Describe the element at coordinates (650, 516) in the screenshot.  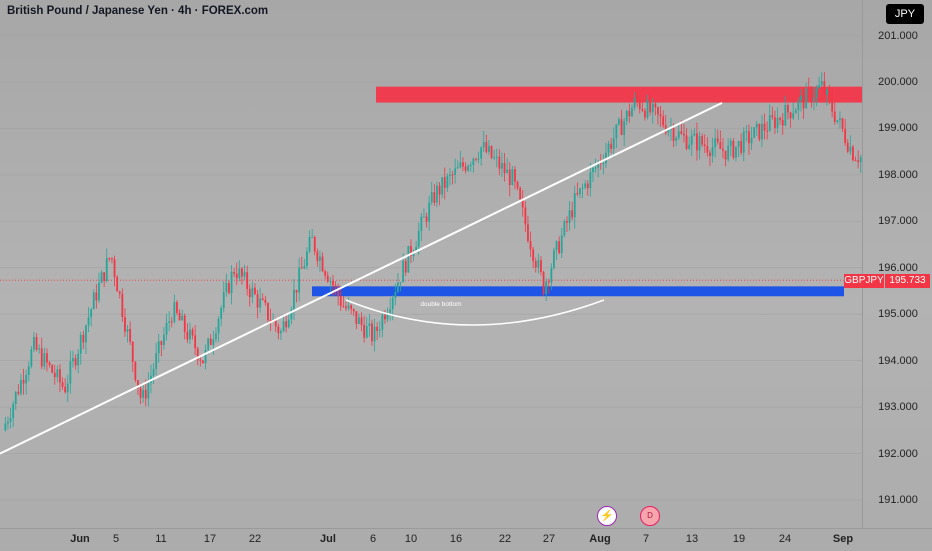
I see `dividend-icon: D` at that location.